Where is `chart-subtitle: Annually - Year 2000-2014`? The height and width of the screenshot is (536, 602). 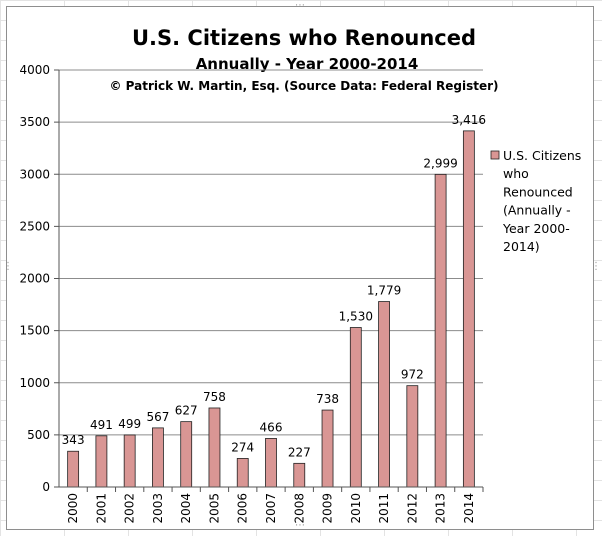 chart-subtitle: Annually - Year 2000-2014 is located at coordinates (307, 64).